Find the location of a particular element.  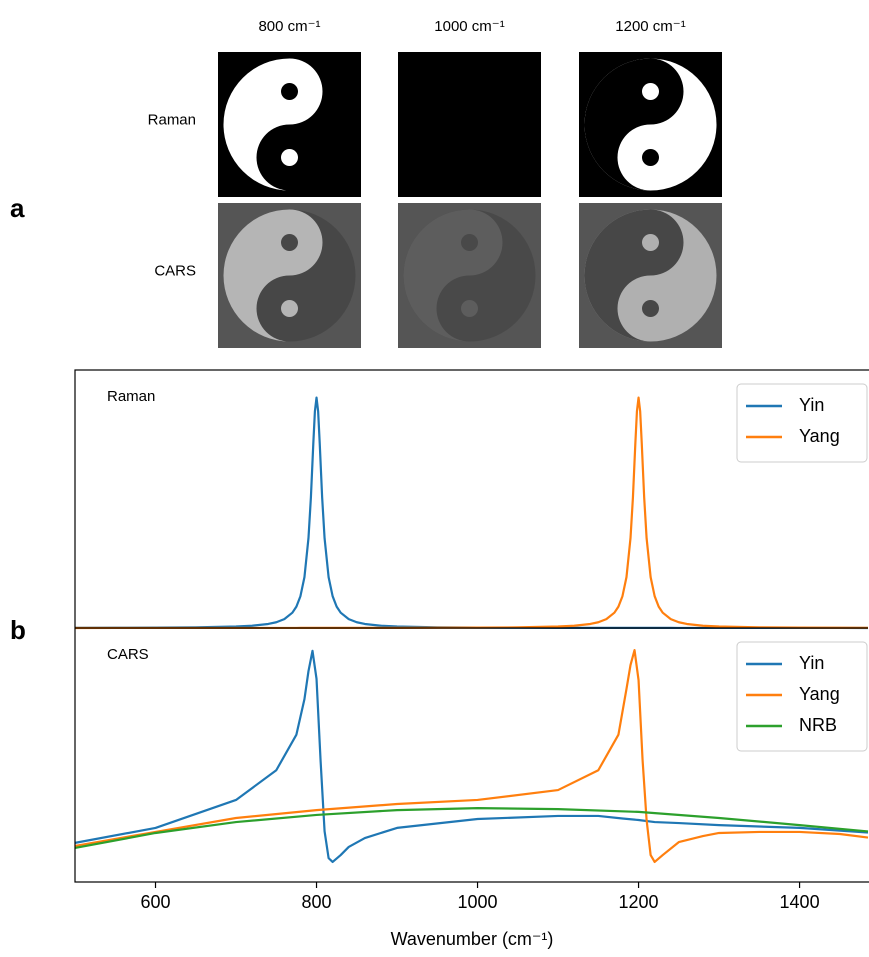

column-label: 800 cm⁻¹ is located at coordinates (289, 26).